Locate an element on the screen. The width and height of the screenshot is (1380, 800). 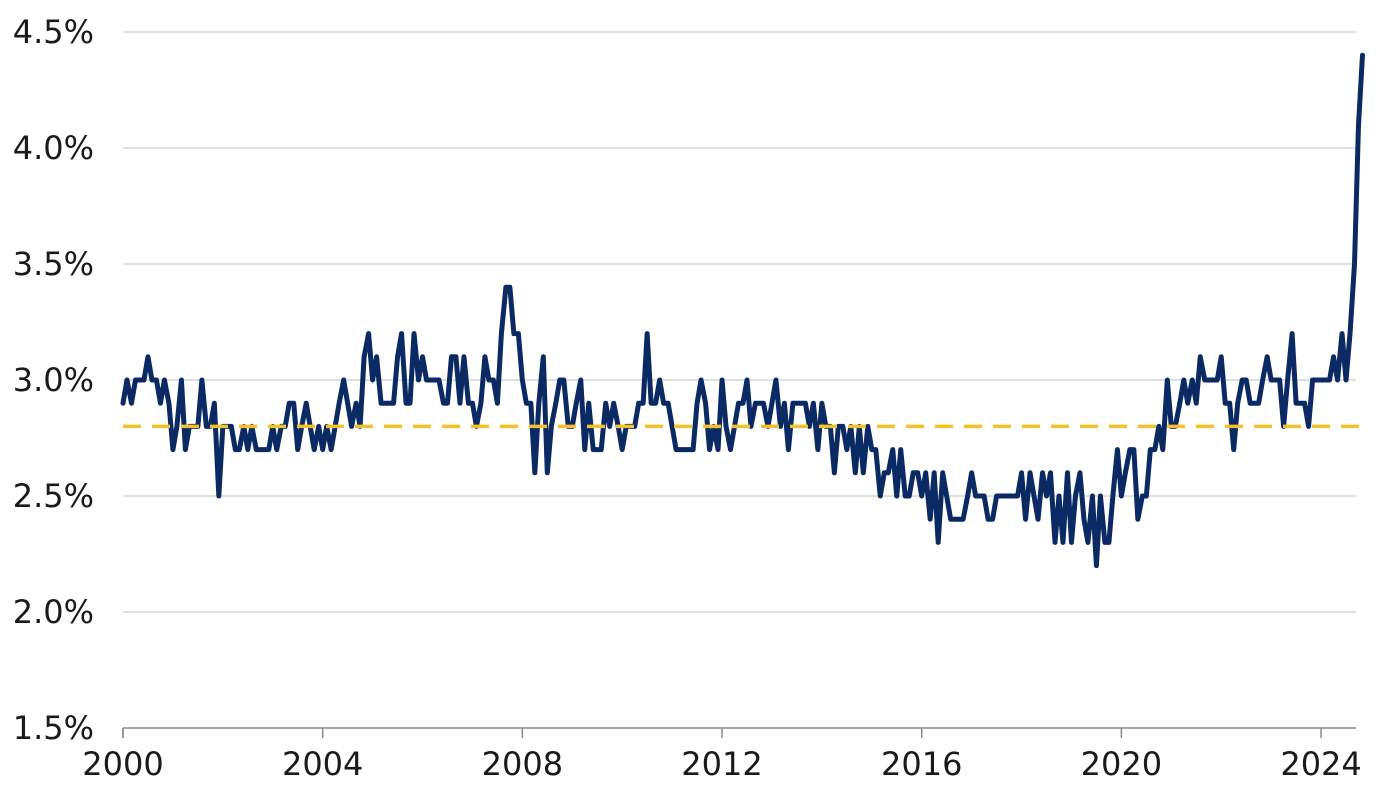
x-tick-label: 2016 is located at coordinates (921, 764).